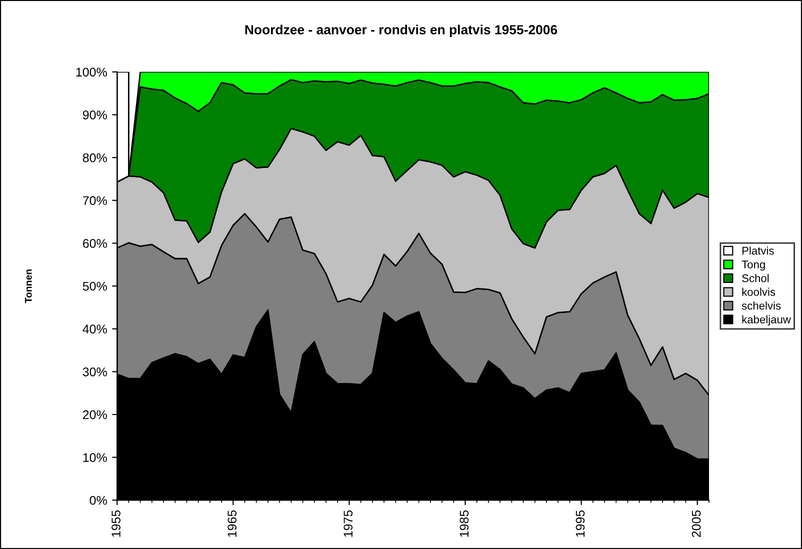  I want to click on y-tick-label: 100%, so click(91, 72).